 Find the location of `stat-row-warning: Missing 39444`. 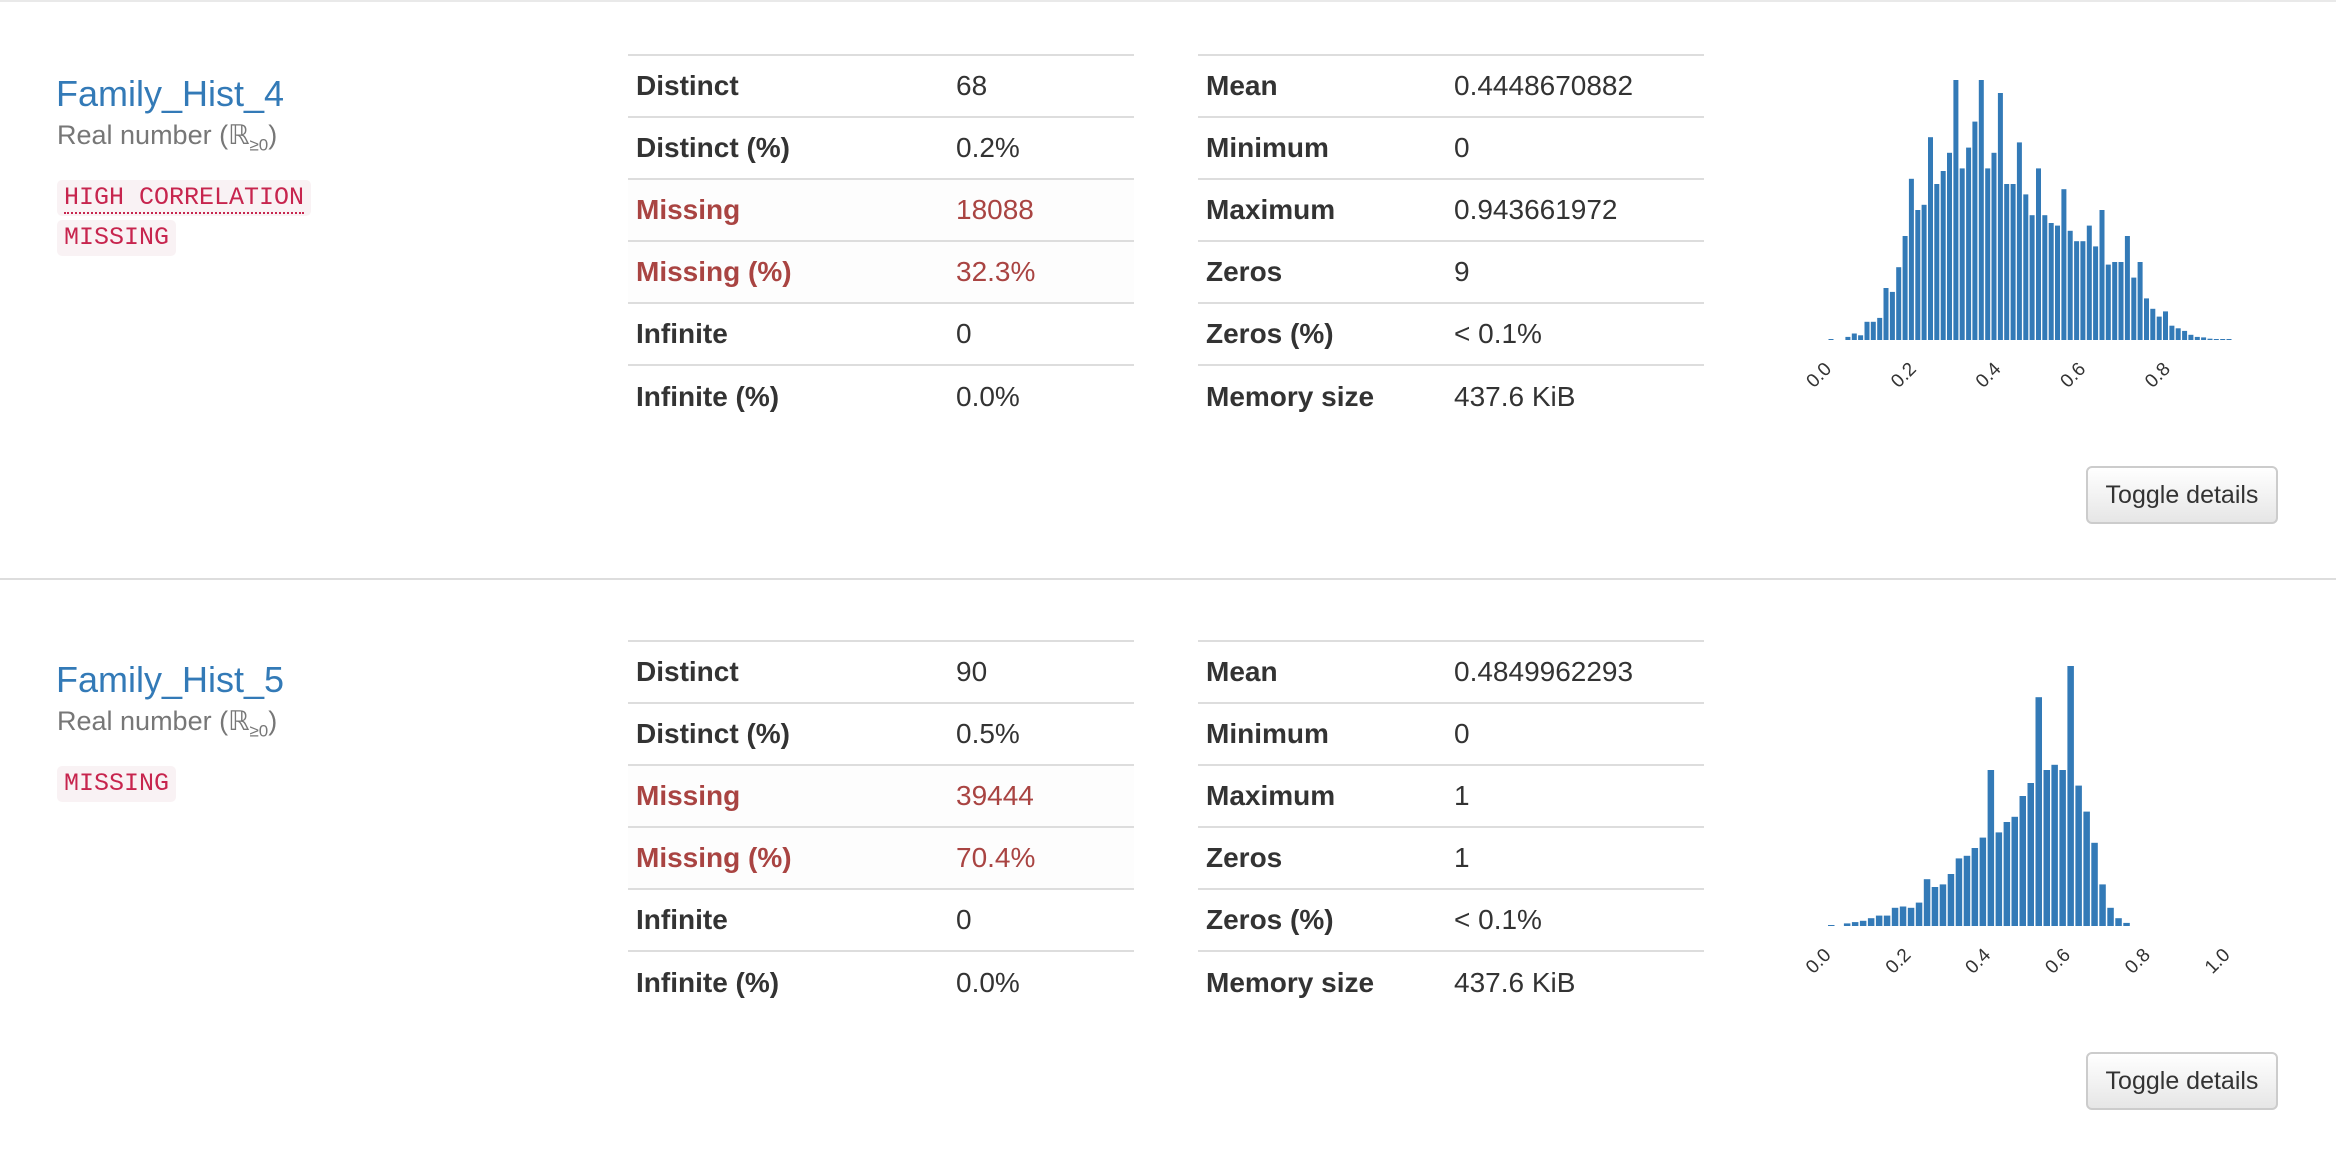

stat-row-warning: Missing 39444 is located at coordinates (881, 795).